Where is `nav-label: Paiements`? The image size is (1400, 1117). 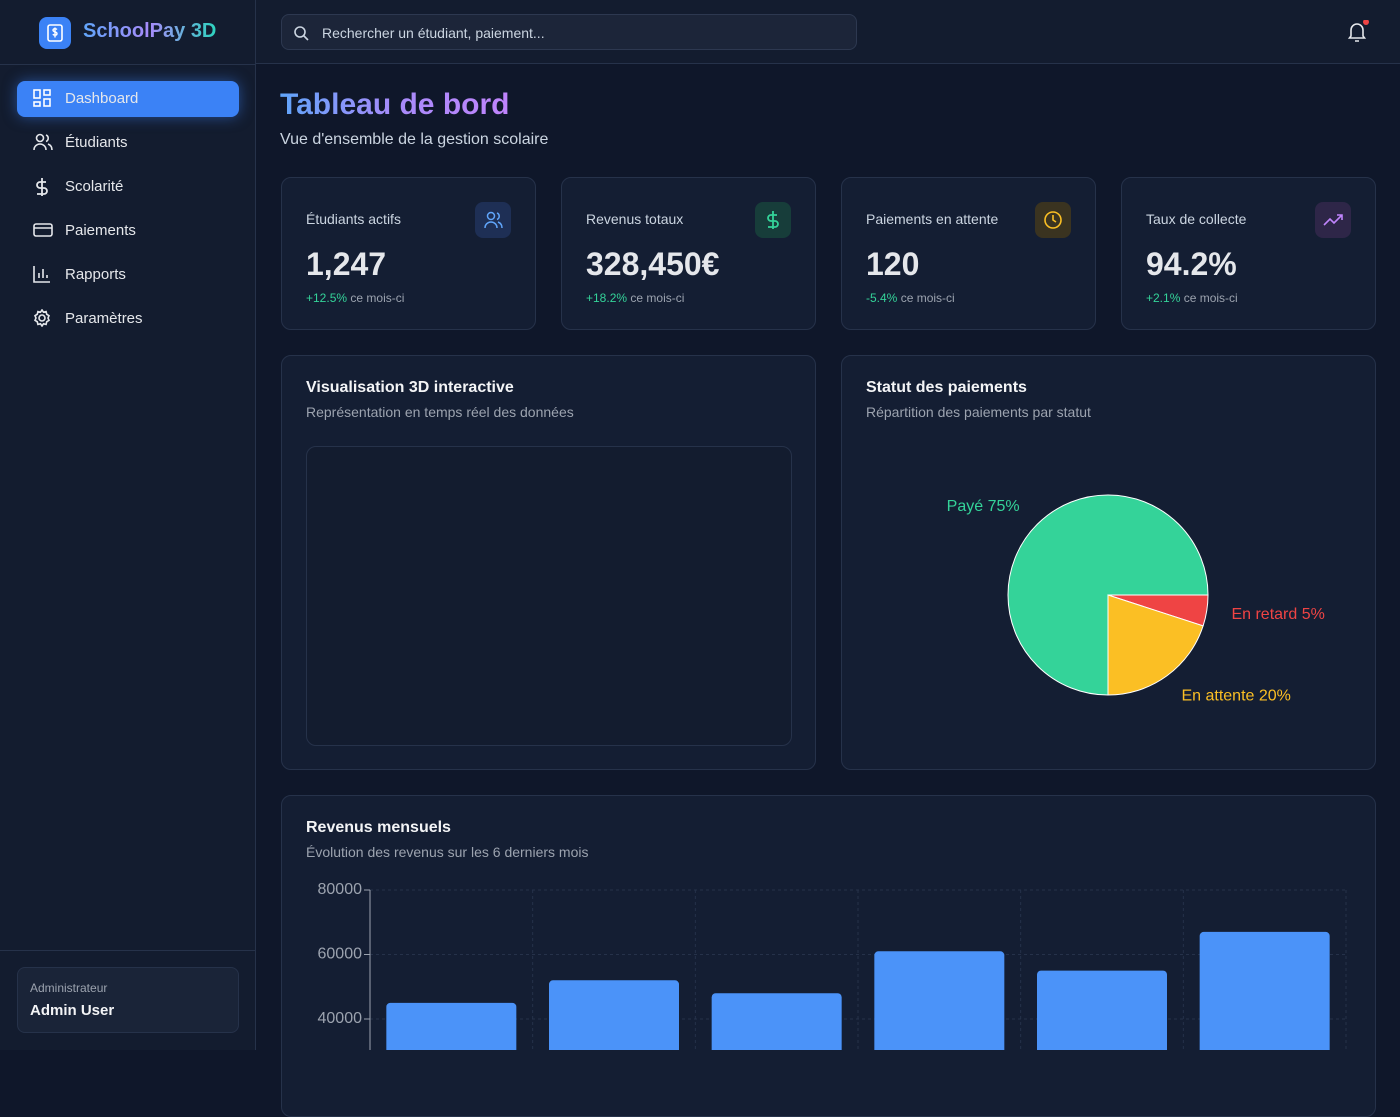 nav-label: Paiements is located at coordinates (100, 230).